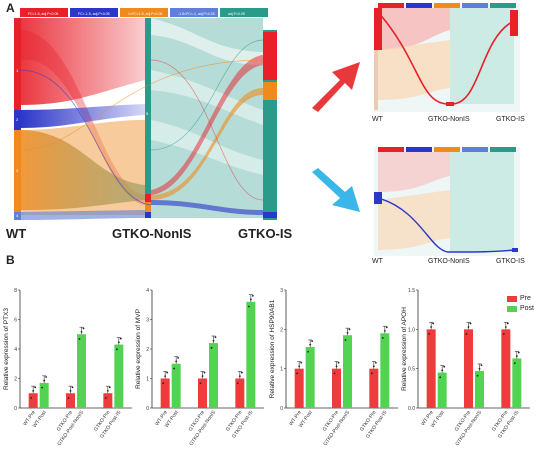  I want to click on legend-label: -1.5<FC<-1, adj.P<0.05, so click(196, 14).